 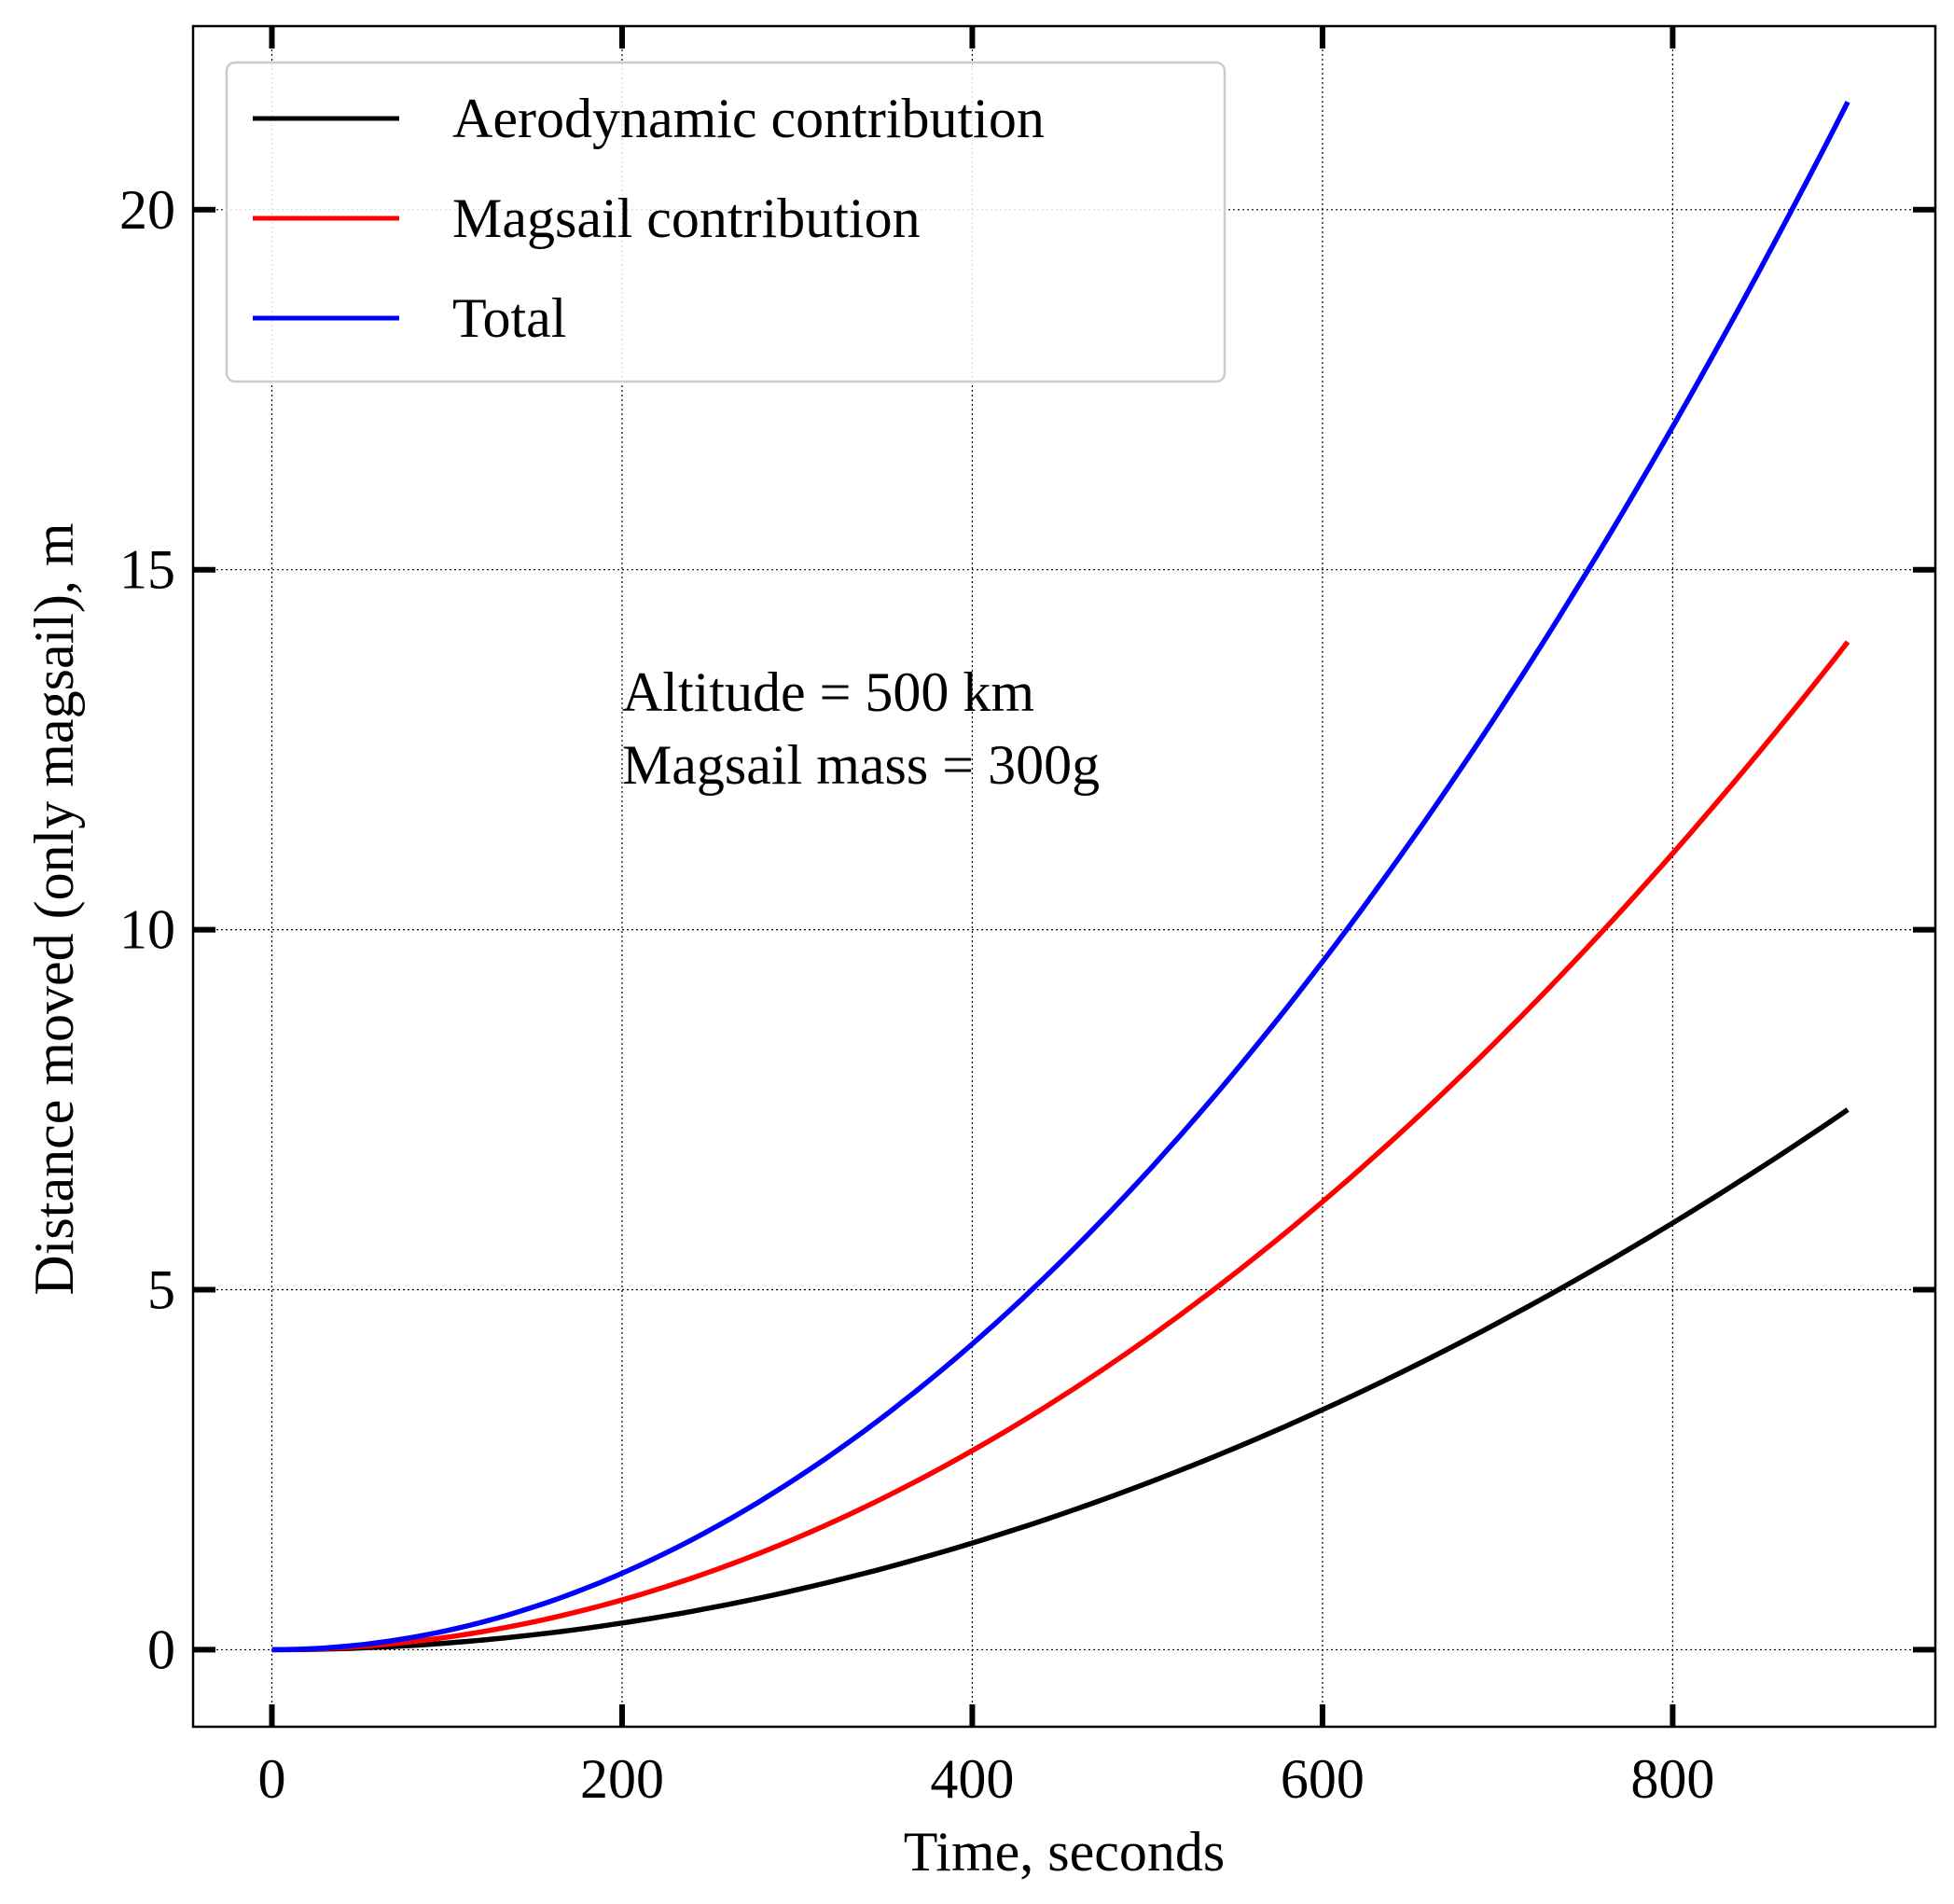 I want to click on y-tick-label: 15, so click(x=147, y=570).